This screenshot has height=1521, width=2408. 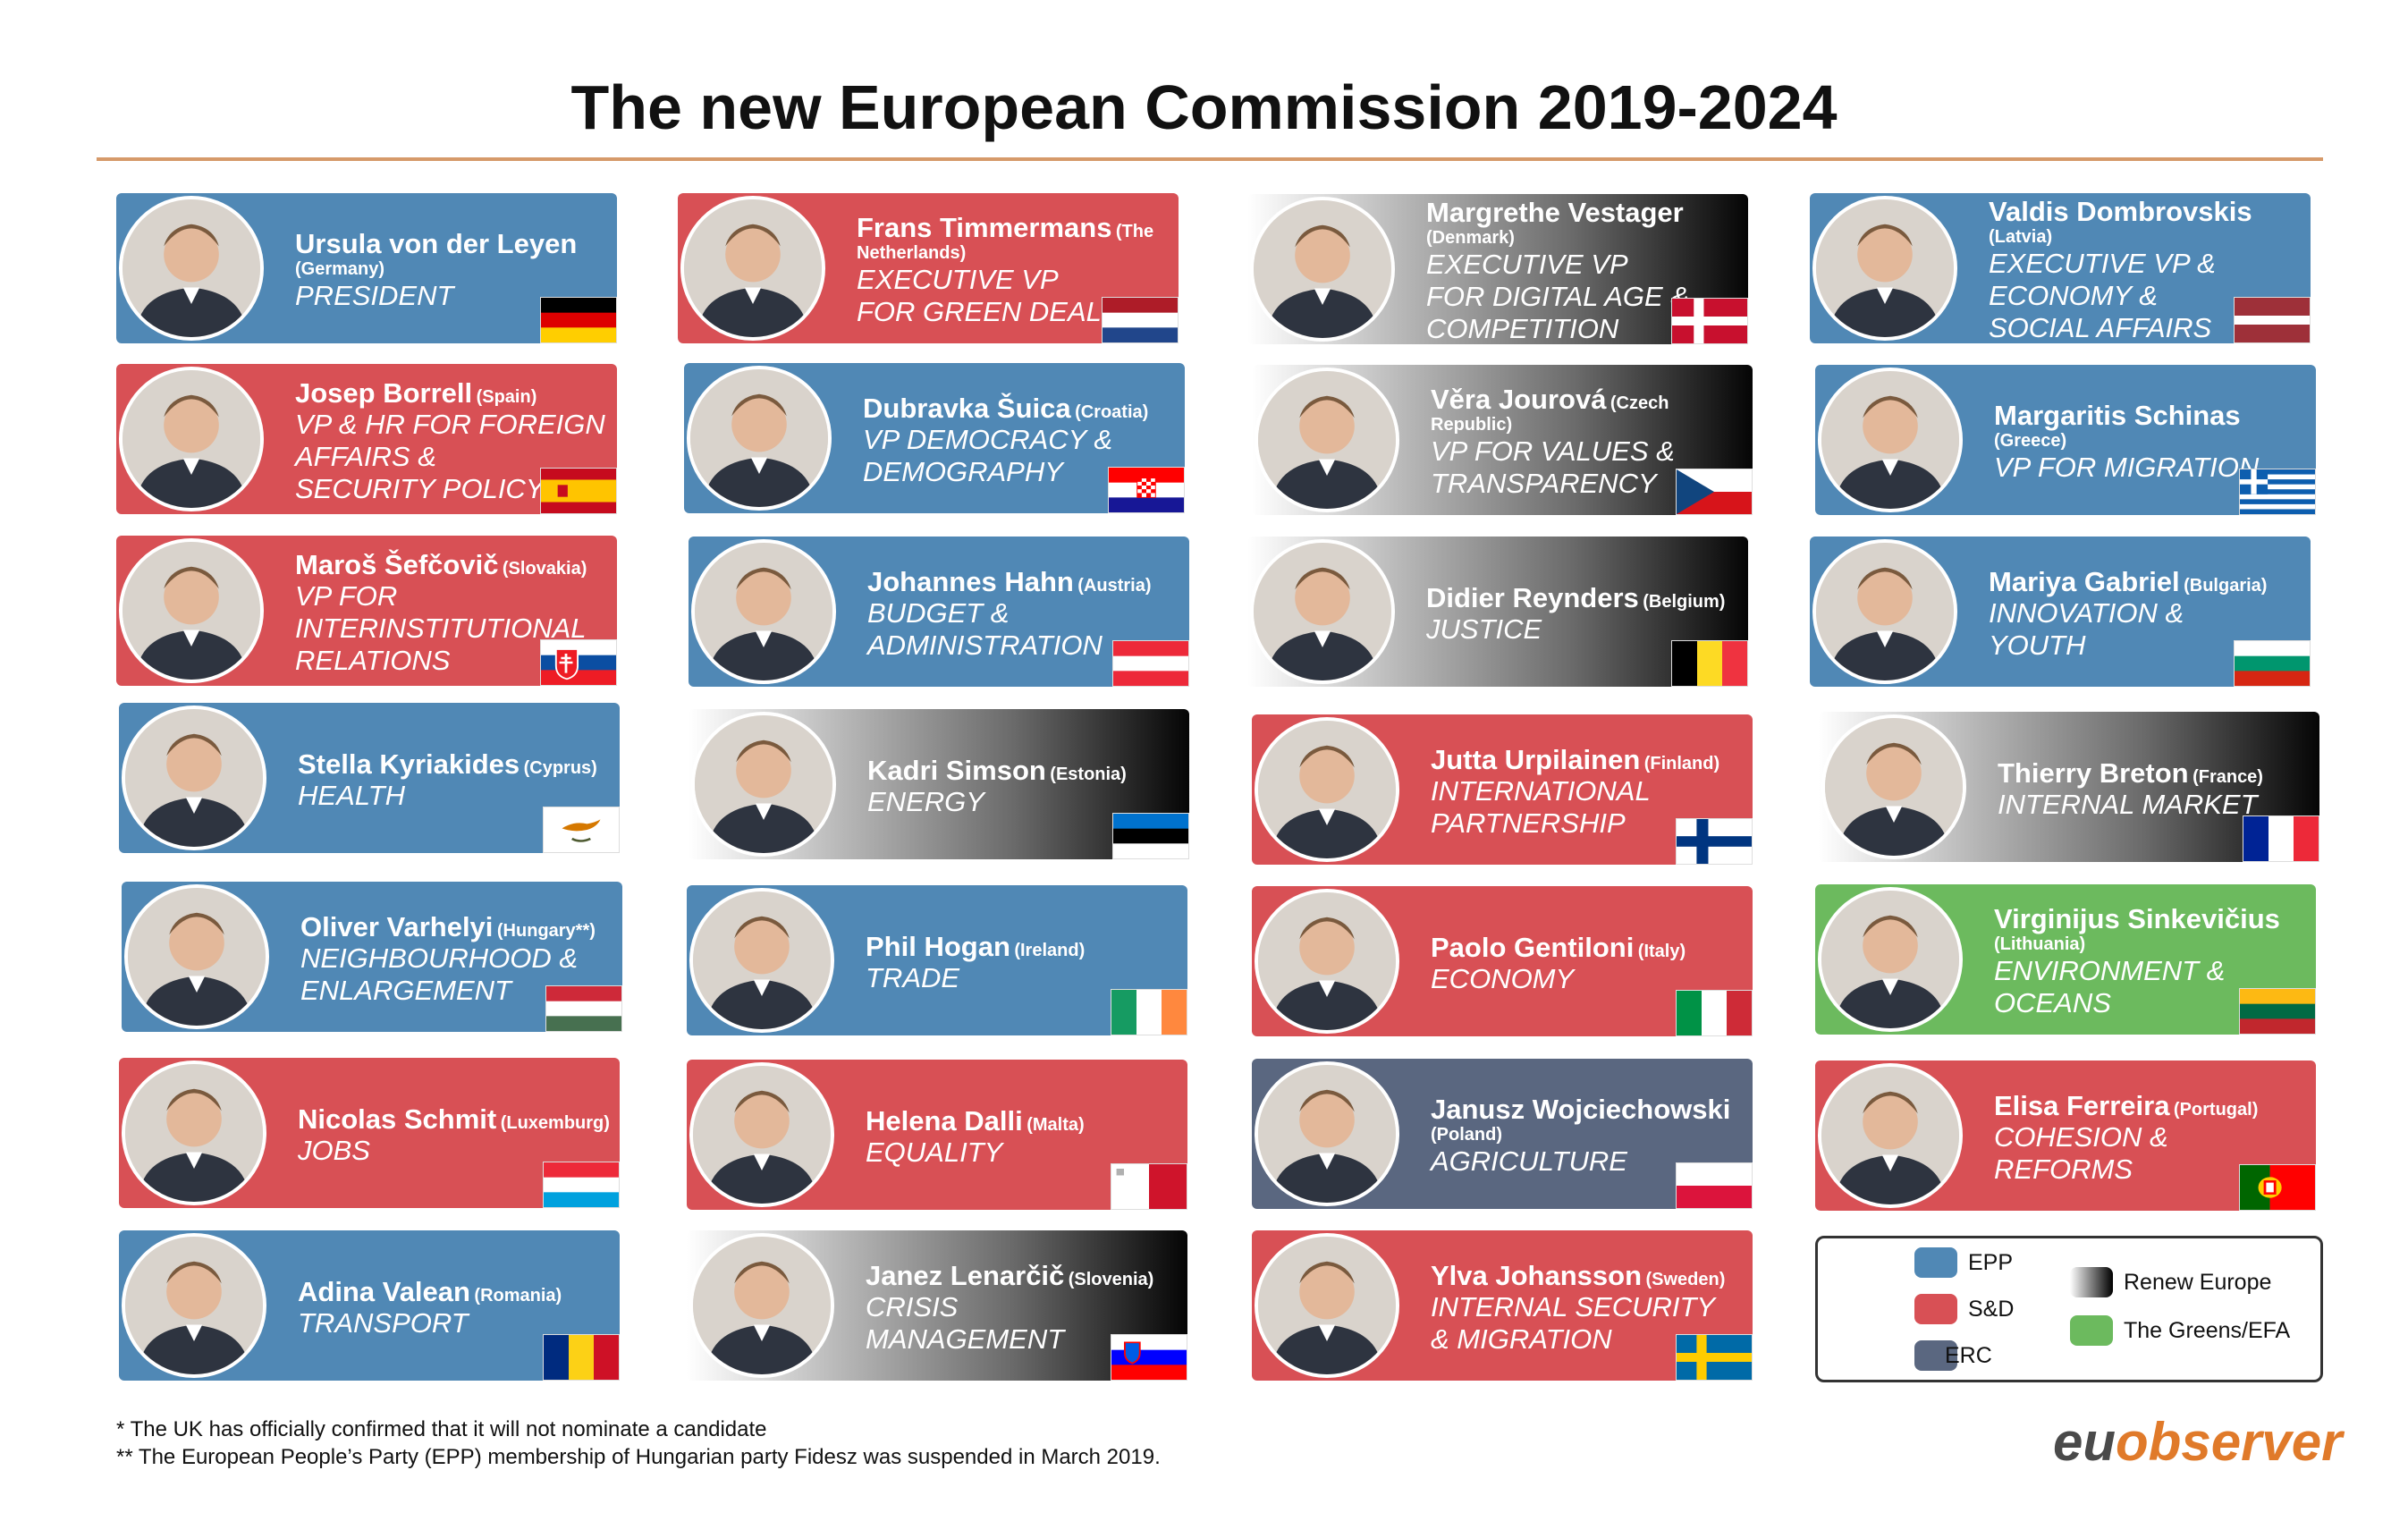 I want to click on commissioner-card: Adina Valean (Romania) TRANSPORT, so click(x=369, y=1305).